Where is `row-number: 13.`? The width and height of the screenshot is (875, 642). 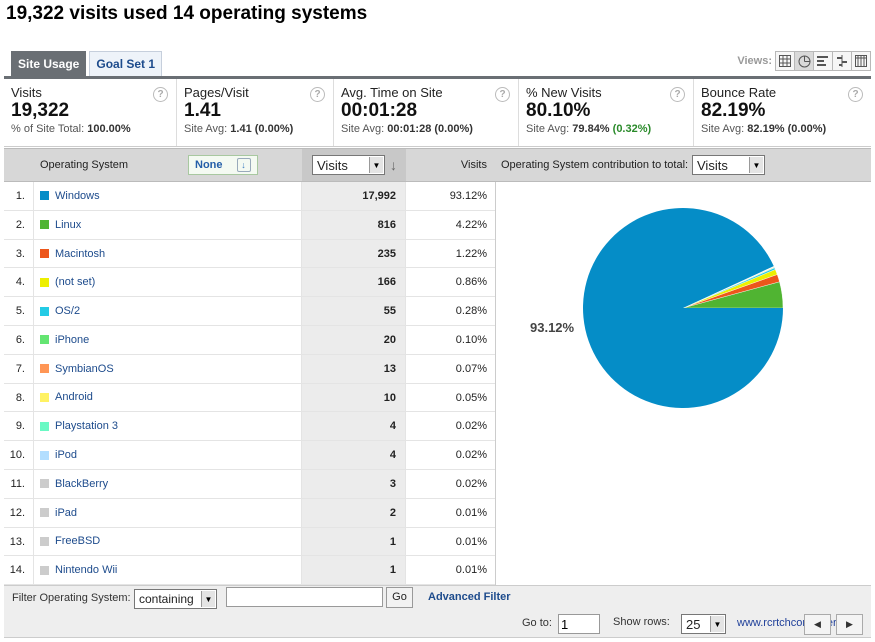
row-number: 13. is located at coordinates (19, 541).